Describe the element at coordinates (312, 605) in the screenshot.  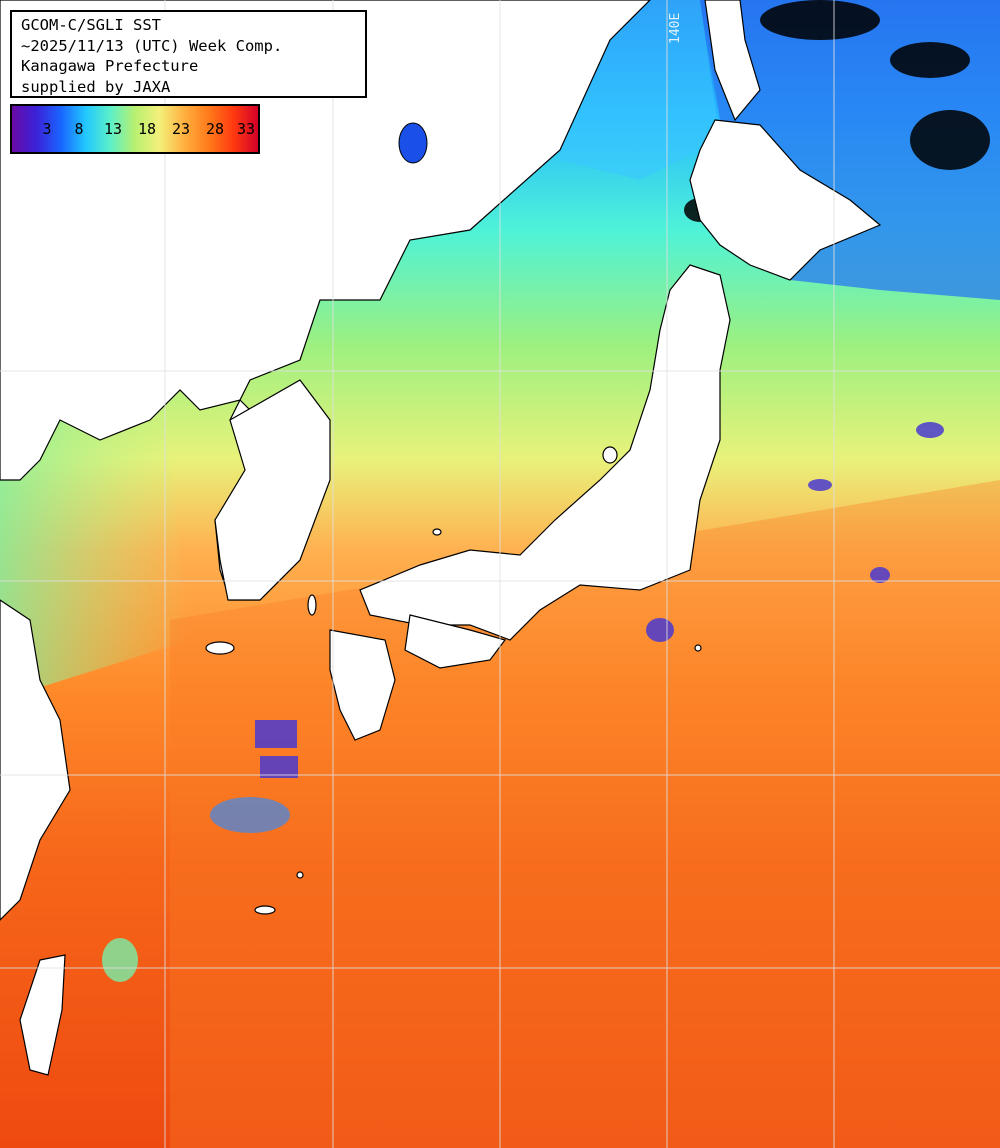
I see `tsushima-island` at that location.